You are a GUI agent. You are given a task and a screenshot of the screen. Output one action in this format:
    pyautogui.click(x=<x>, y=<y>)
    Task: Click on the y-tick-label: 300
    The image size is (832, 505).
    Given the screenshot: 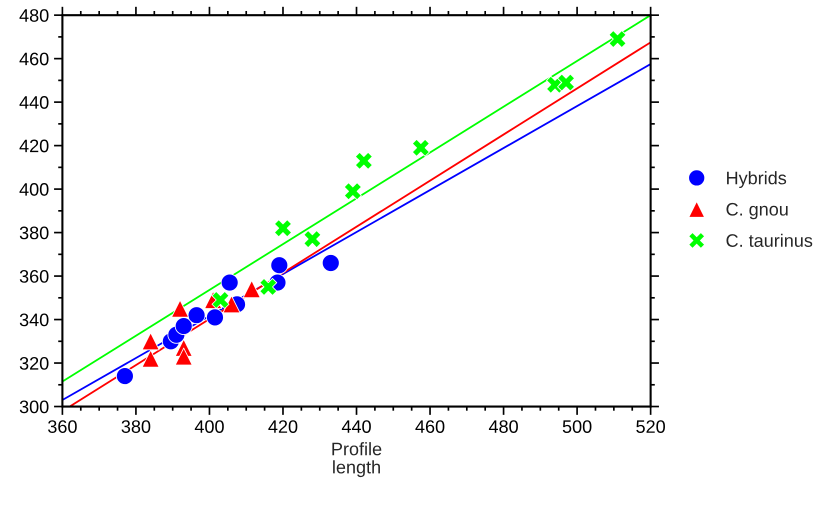 What is the action you would take?
    pyautogui.click(x=34, y=407)
    